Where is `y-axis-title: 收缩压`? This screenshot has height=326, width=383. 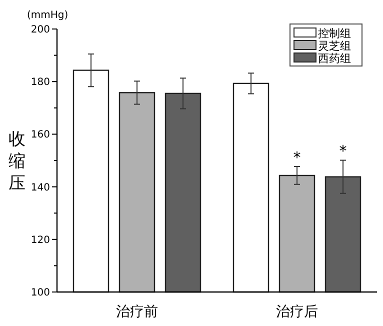 y-axis-title: 收缩压 is located at coordinates (17, 162).